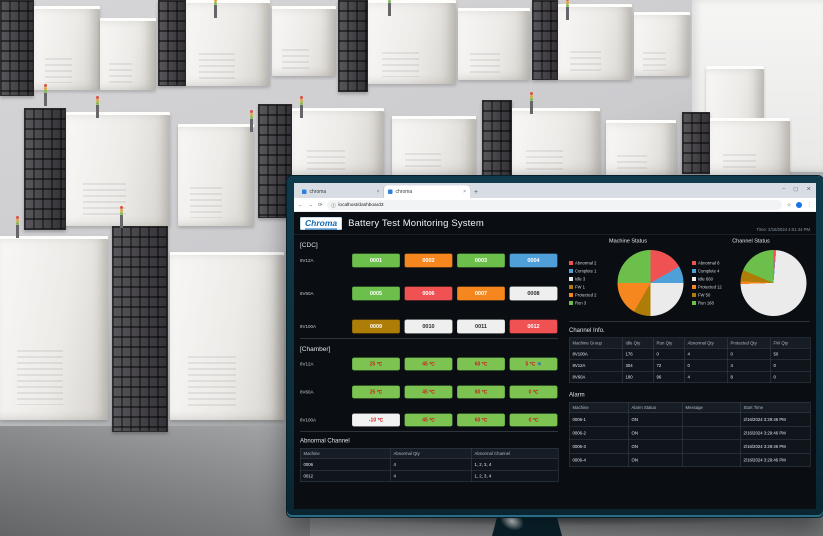 The width and height of the screenshot is (823, 536). Describe the element at coordinates (555, 190) in the screenshot. I see `browser-tab-strip: chroma × chroma × + – ▢ ✕` at that location.